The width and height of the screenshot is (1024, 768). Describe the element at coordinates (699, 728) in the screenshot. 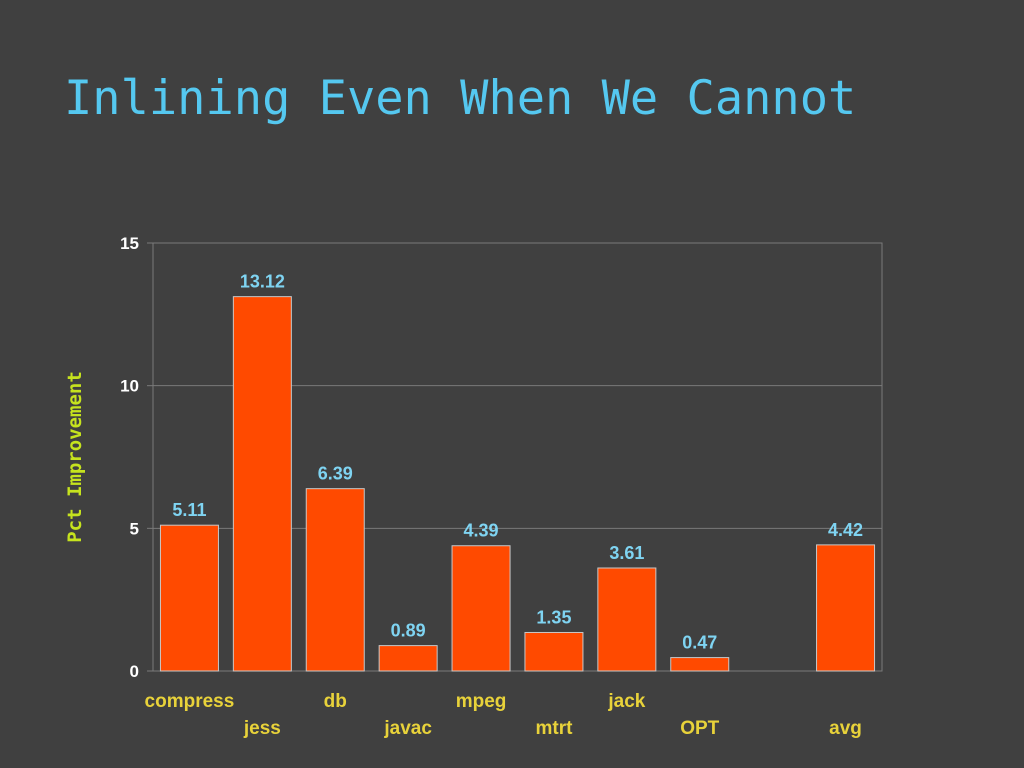

I see `category-label-OPT: OPT` at that location.